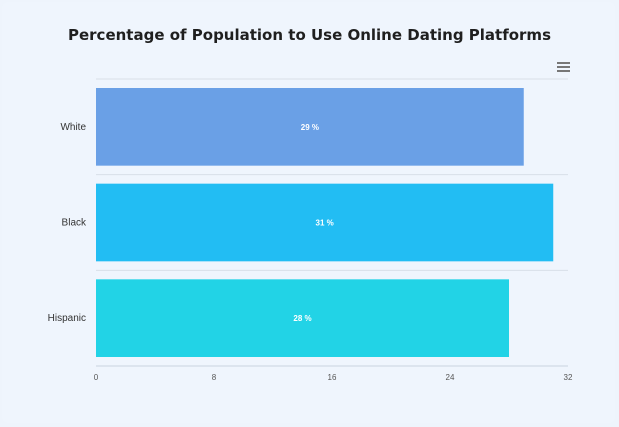  What do you see at coordinates (214, 377) in the screenshot?
I see `x-tick-label: 8` at bounding box center [214, 377].